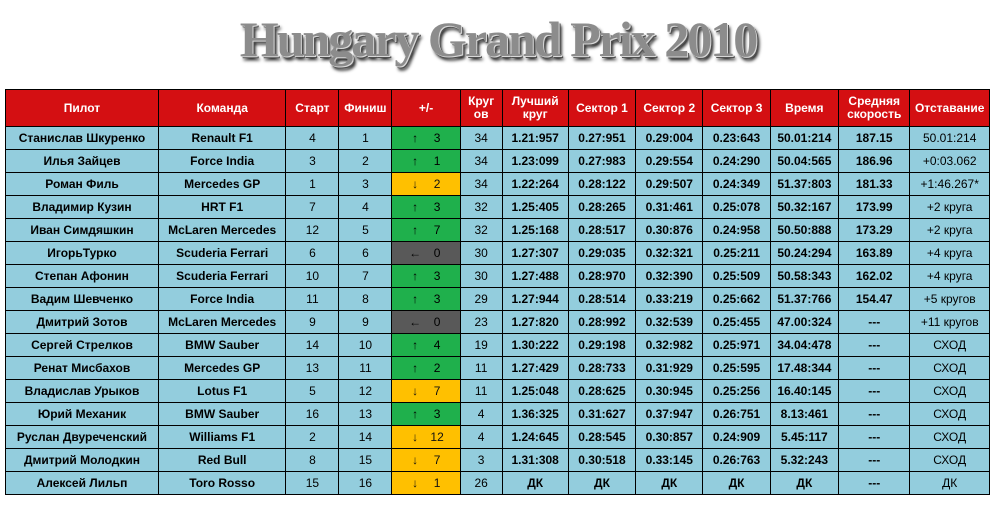  I want to click on sector-2-cell: 0.32:321, so click(669, 253).